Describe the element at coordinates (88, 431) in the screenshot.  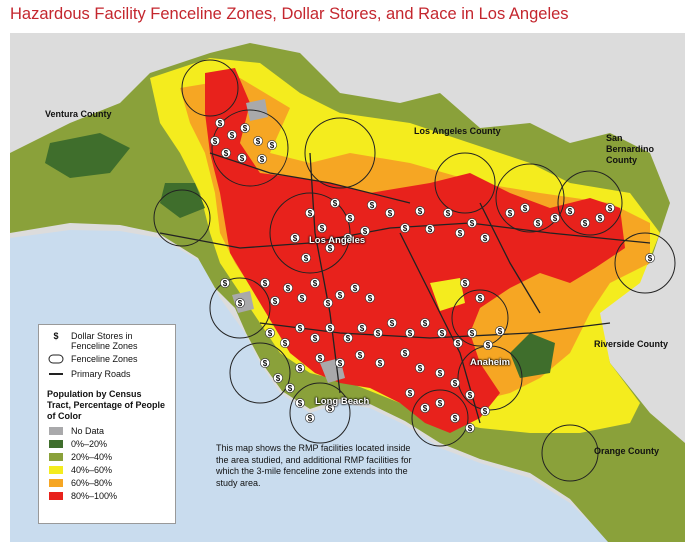
I see `legend-class-label: No Data` at that location.